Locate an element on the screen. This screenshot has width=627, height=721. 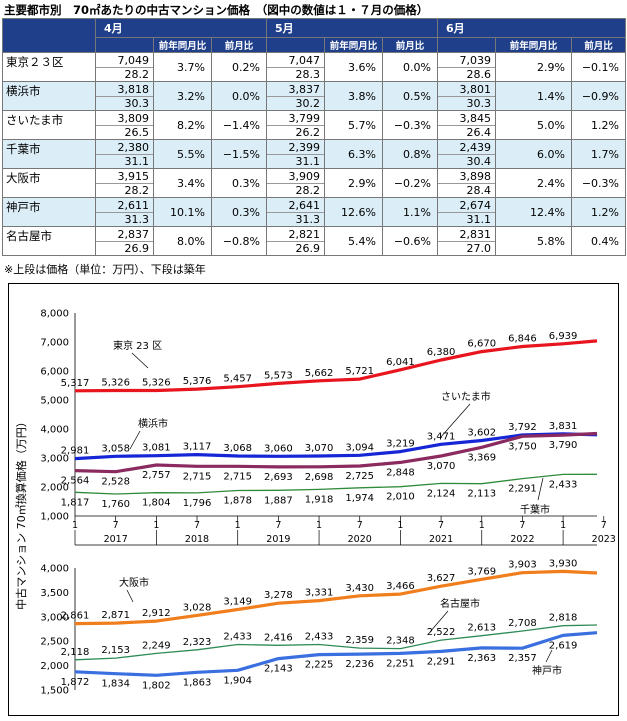
data-label: 2,619 is located at coordinates (563, 645).